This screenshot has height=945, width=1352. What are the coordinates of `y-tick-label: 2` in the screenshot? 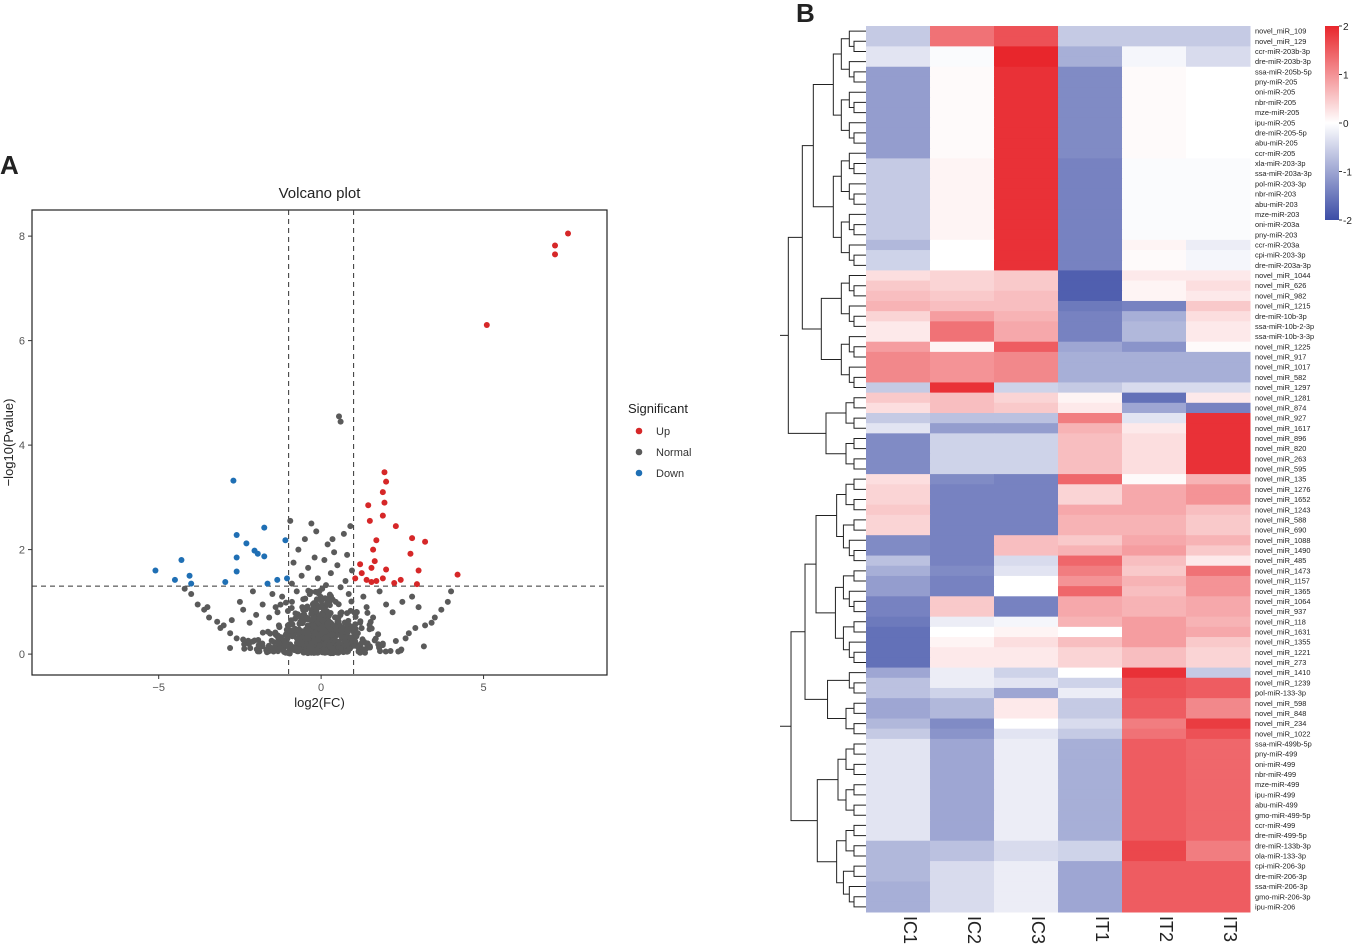 It's located at (22, 551).